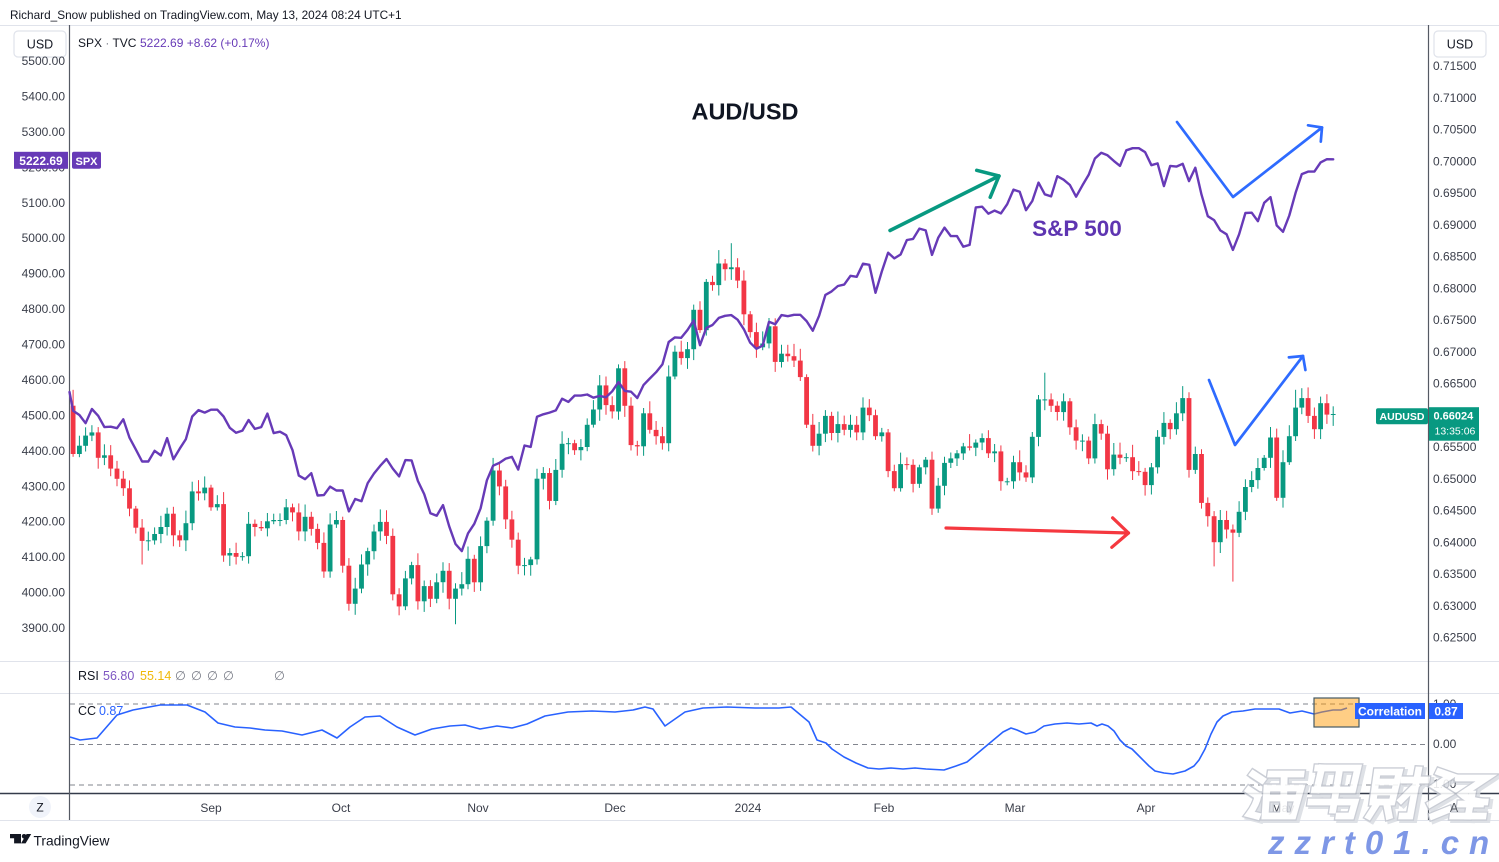 This screenshot has height=862, width=1499. I want to click on svg-text: 5400.00, so click(44, 96).